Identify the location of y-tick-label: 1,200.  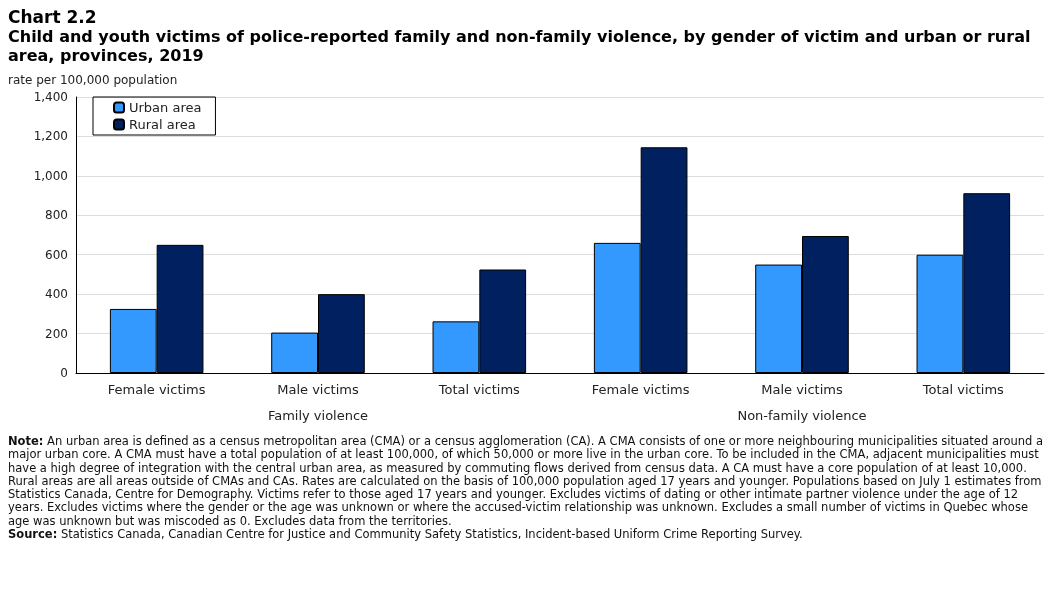
(50, 136).